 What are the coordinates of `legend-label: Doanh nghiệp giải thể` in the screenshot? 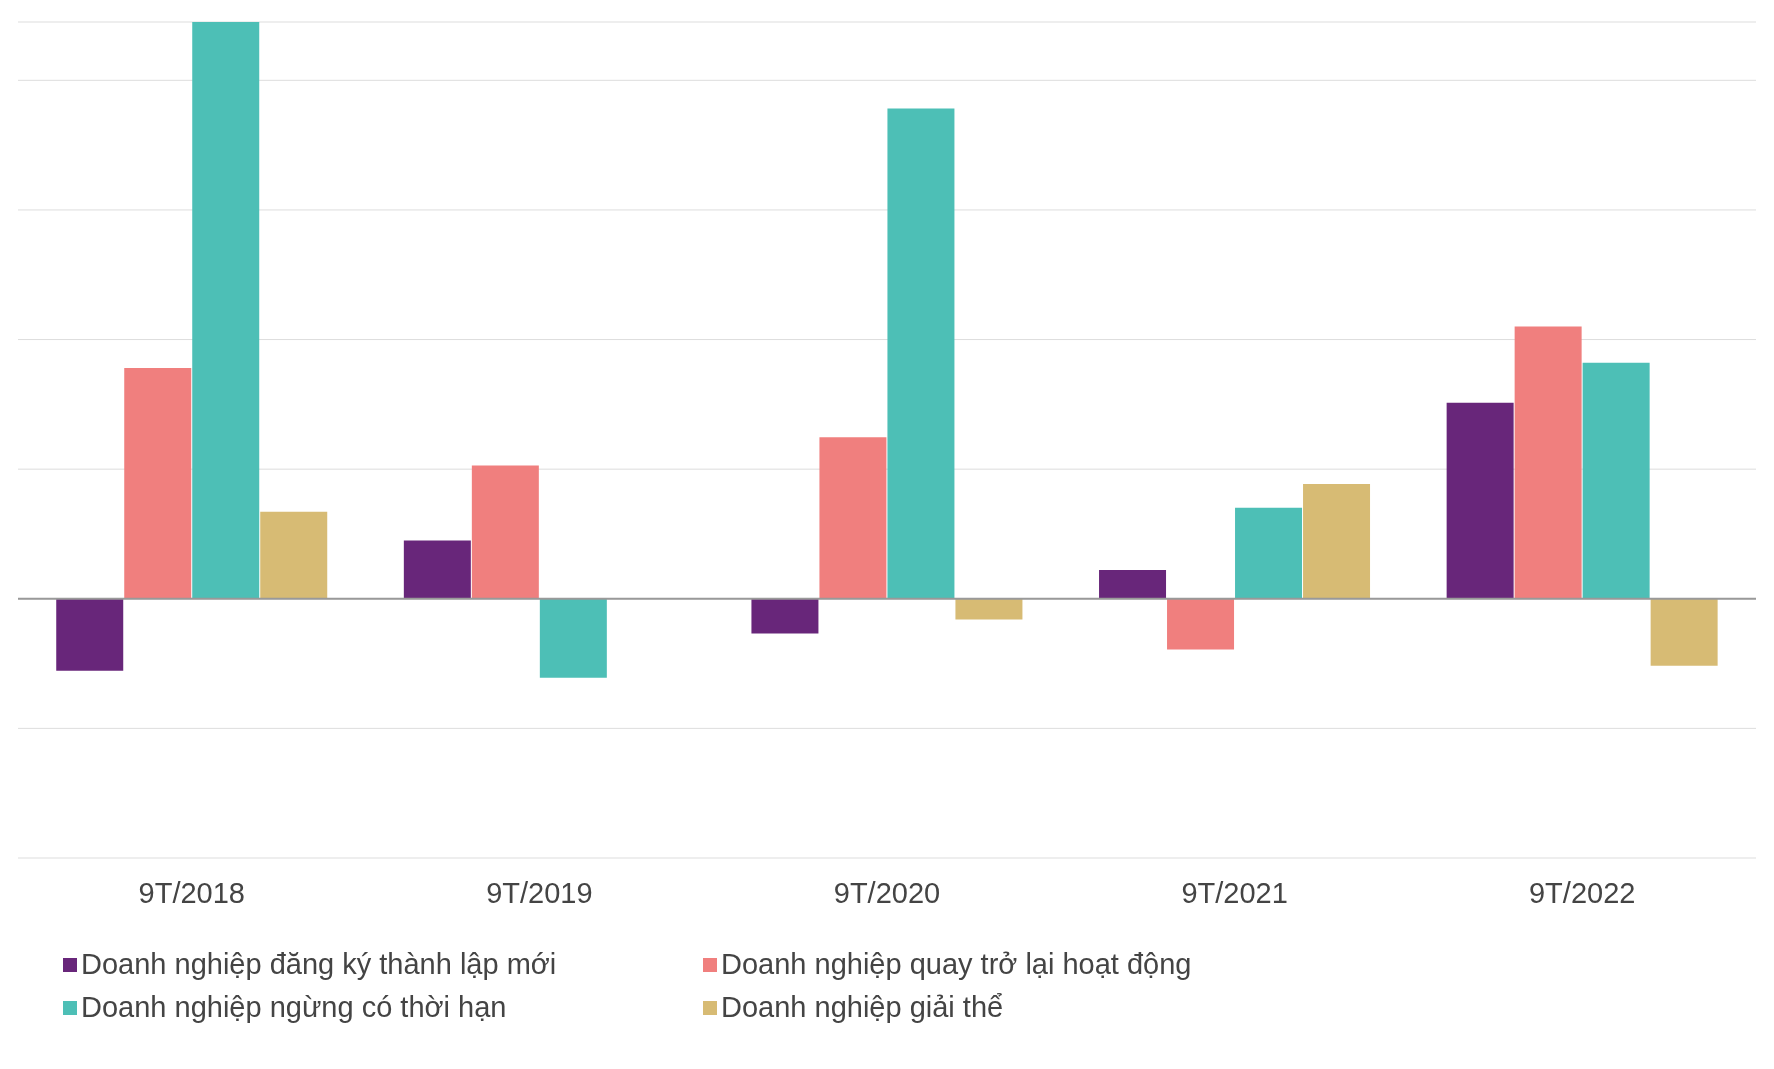 It's located at (862, 1007).